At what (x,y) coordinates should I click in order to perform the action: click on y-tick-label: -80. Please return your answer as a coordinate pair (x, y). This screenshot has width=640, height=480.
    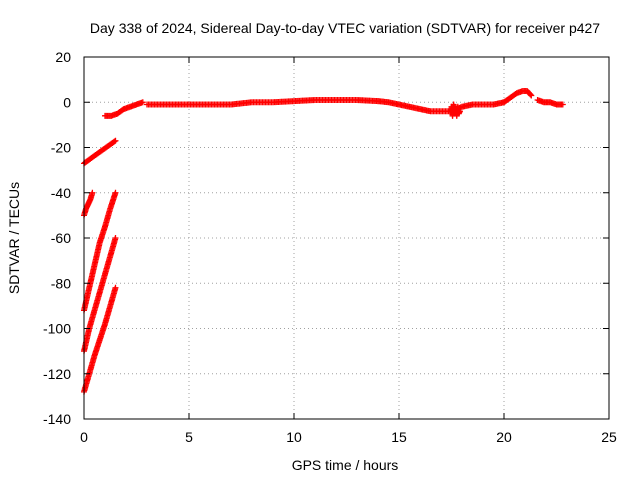
    Looking at the image, I should click on (61, 283).